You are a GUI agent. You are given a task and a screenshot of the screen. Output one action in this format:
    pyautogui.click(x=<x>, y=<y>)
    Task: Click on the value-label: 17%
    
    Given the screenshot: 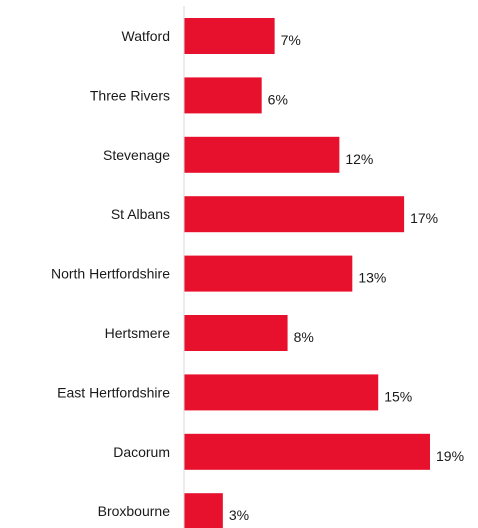 What is the action you would take?
    pyautogui.click(x=424, y=218)
    